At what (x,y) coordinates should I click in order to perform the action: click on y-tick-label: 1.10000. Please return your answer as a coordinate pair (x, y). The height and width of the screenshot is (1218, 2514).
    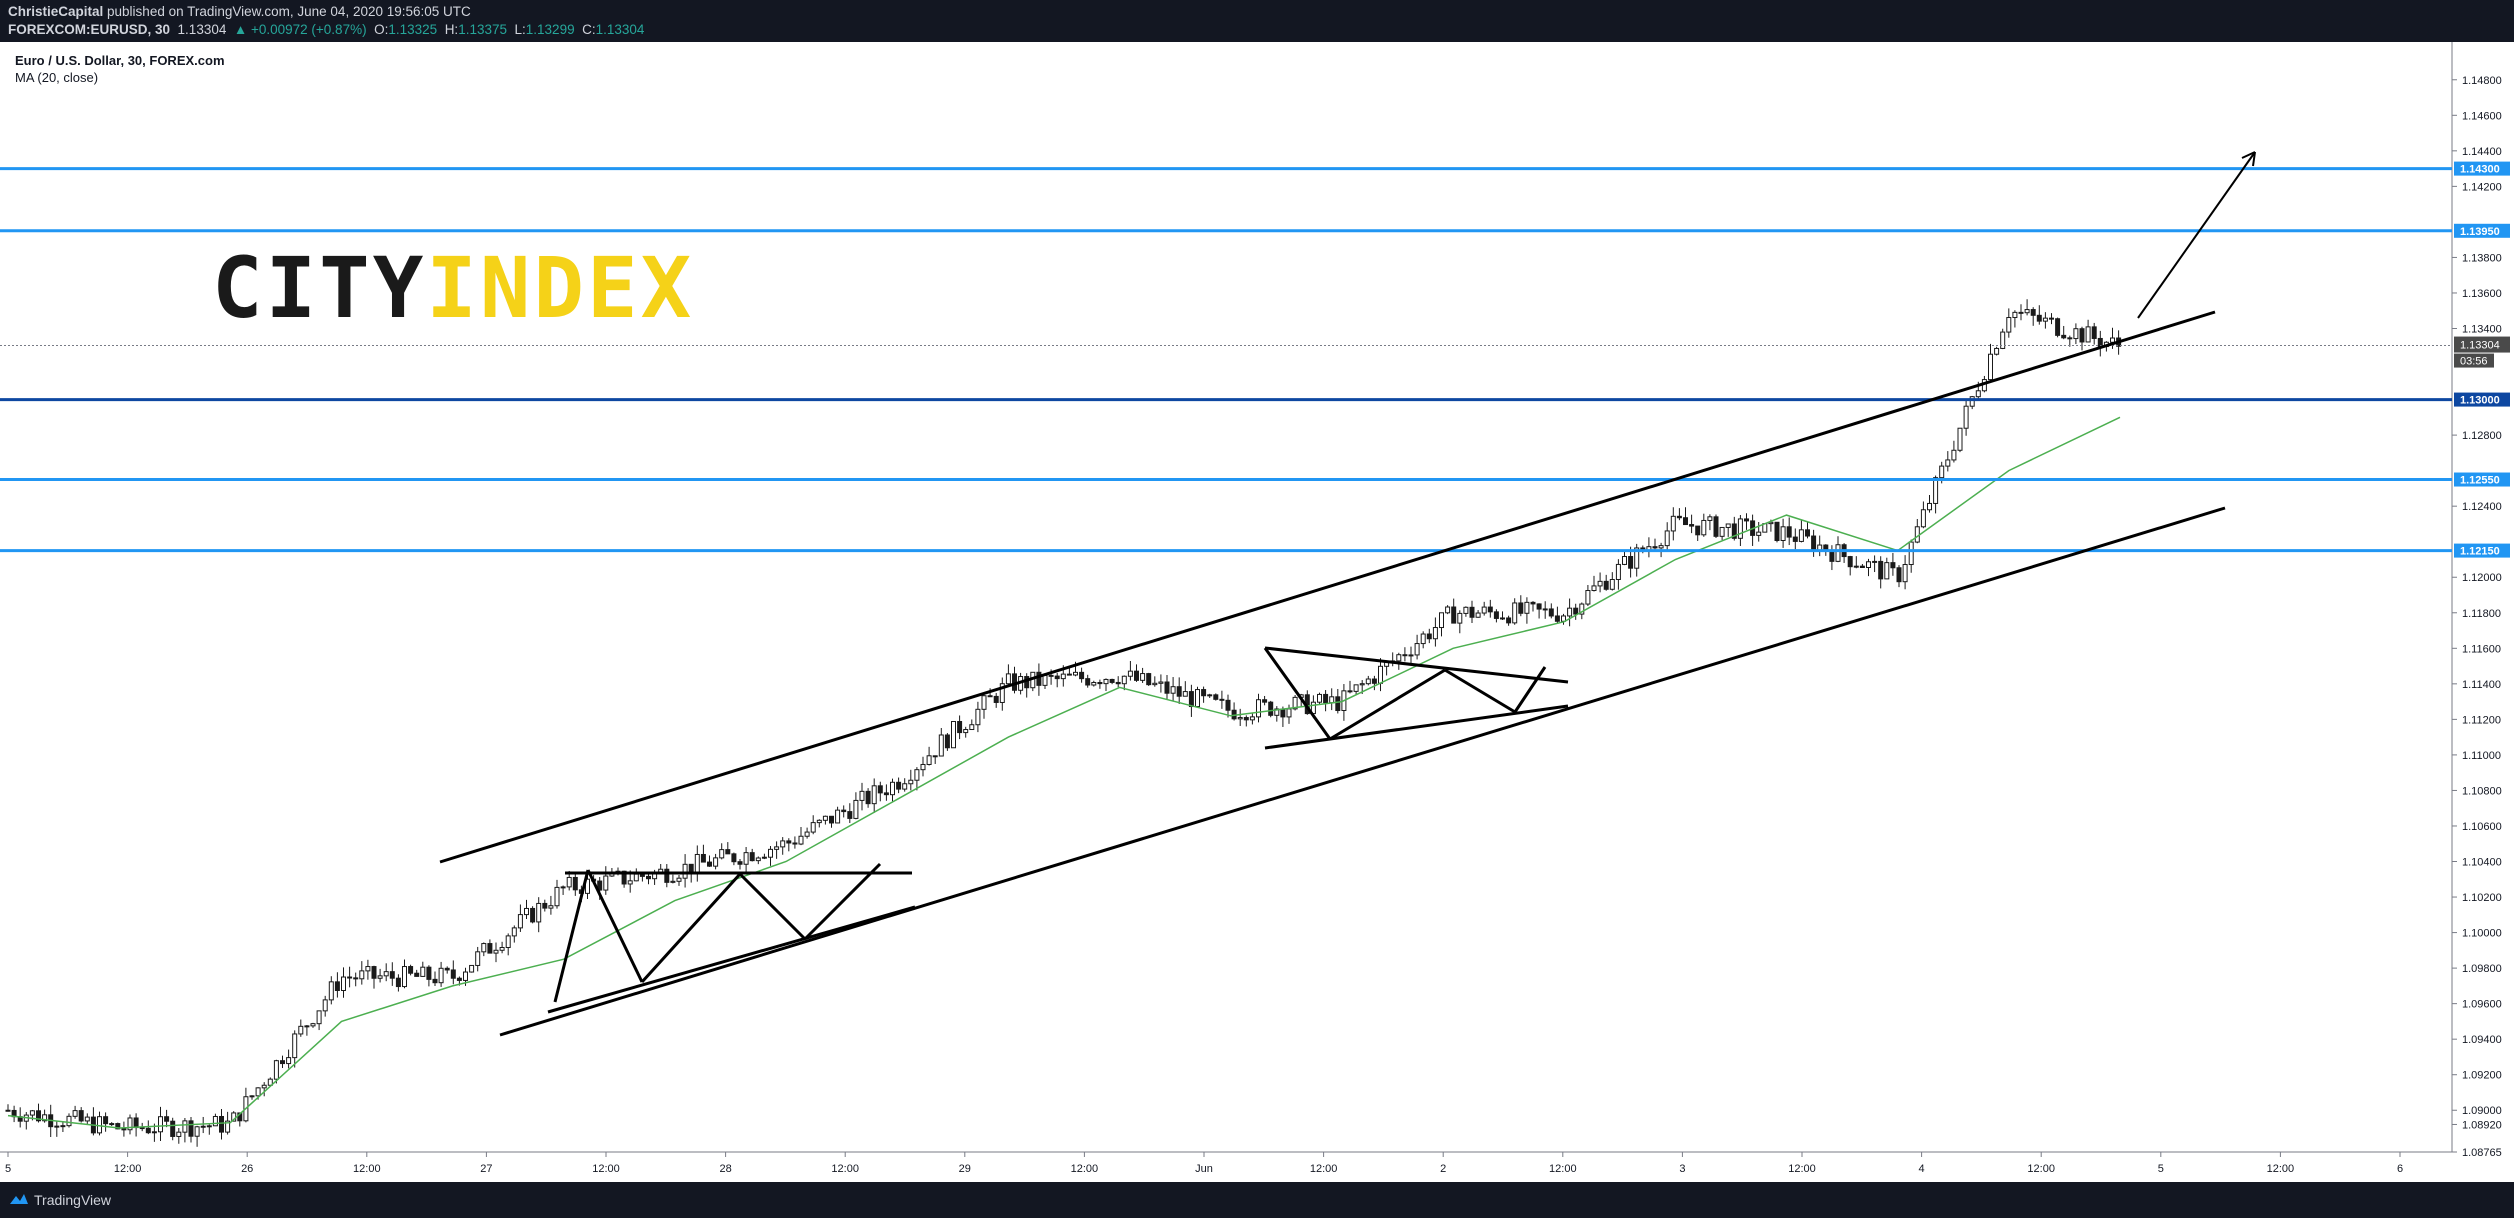
    Looking at the image, I should click on (2482, 934).